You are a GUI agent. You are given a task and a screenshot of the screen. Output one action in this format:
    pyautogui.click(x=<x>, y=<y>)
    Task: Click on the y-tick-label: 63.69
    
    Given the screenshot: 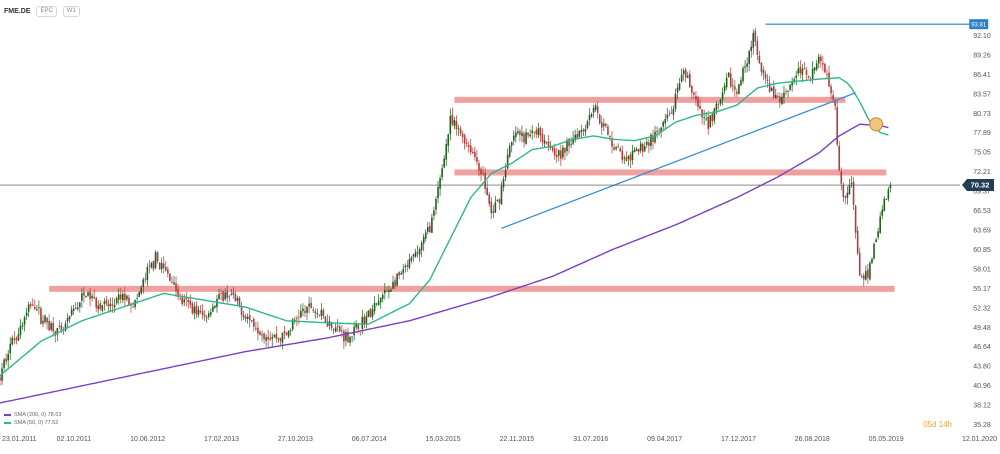 What is the action you would take?
    pyautogui.click(x=982, y=230)
    